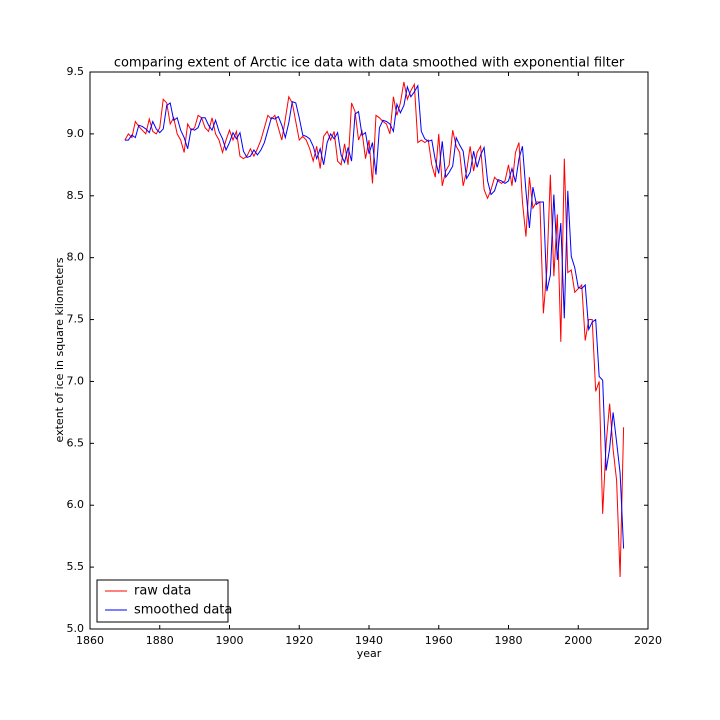 Image resolution: width=720 pixels, height=720 pixels. What do you see at coordinates (76, 133) in the screenshot?
I see `y-tick-label: 9.0` at bounding box center [76, 133].